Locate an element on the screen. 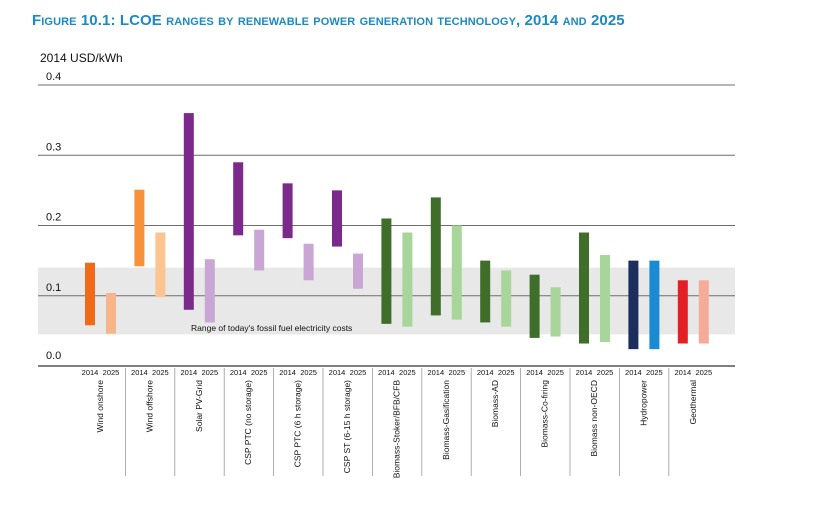 The height and width of the screenshot is (525, 816). category-label: Biomass non-OECD is located at coordinates (594, 418).